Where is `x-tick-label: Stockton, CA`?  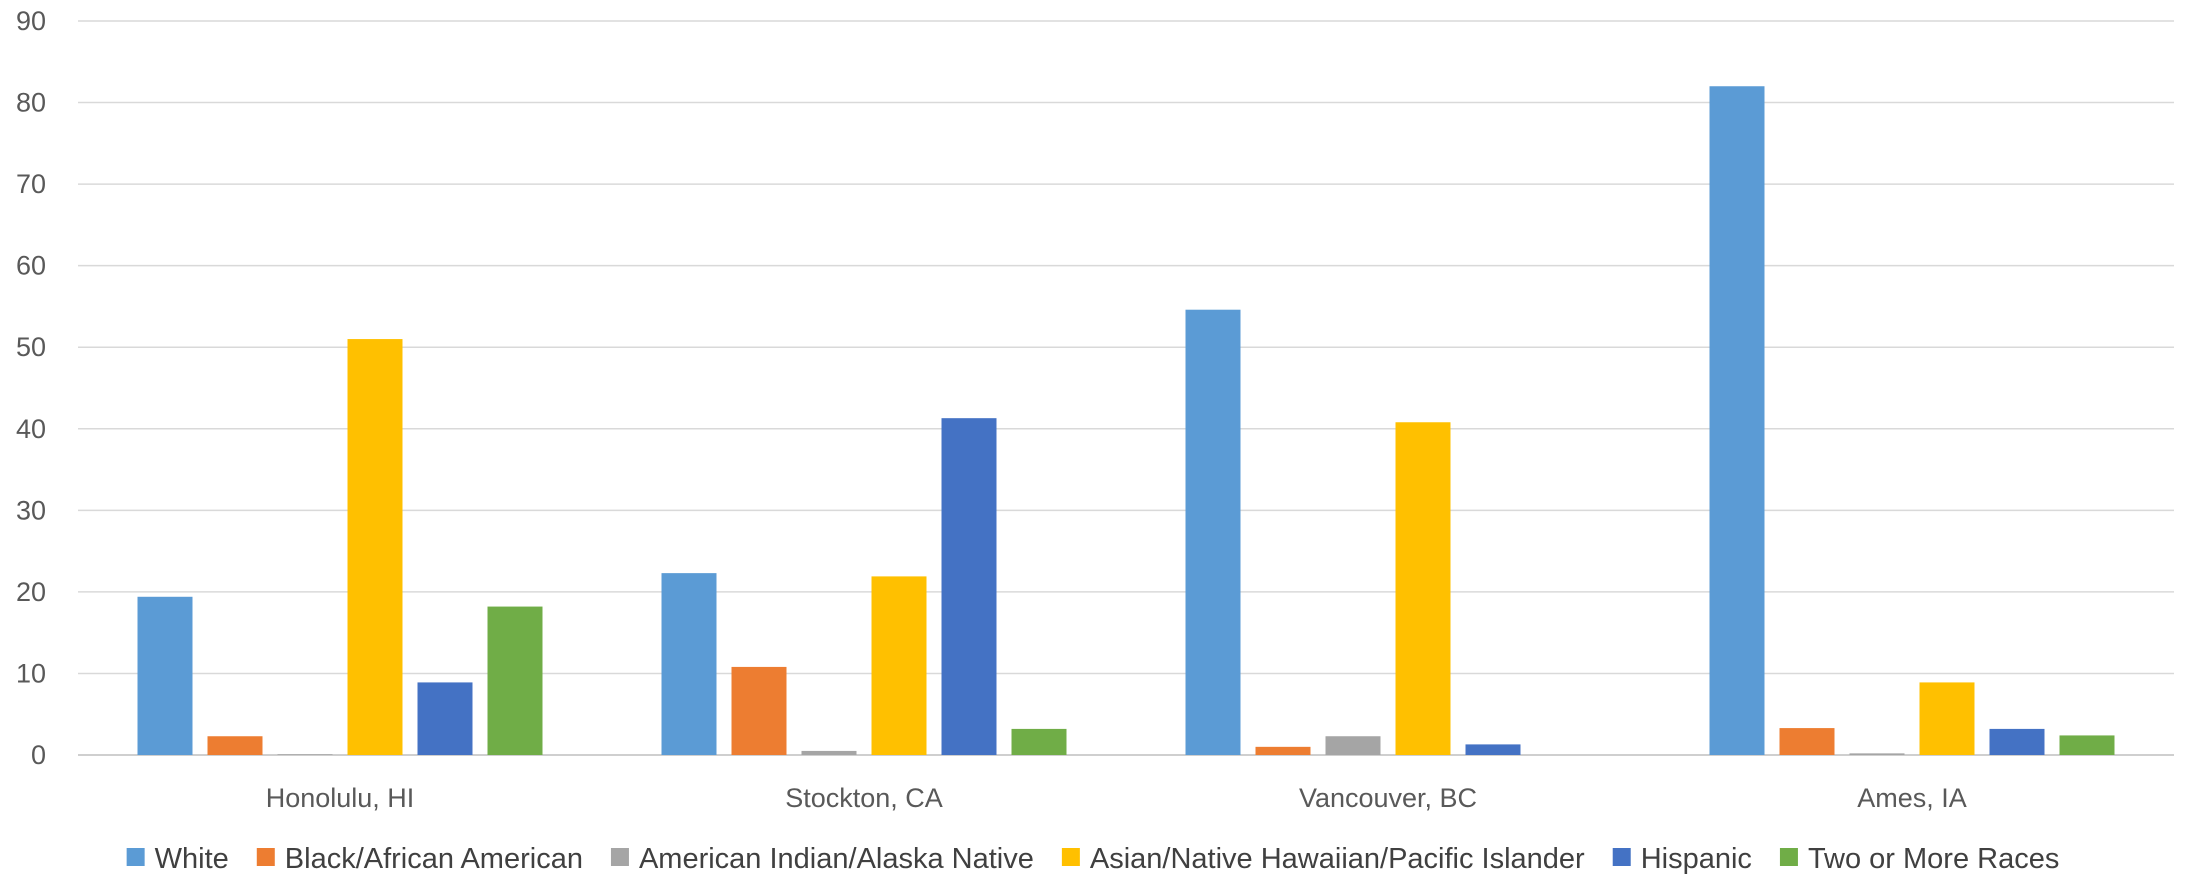
x-tick-label: Stockton, CA is located at coordinates (864, 798).